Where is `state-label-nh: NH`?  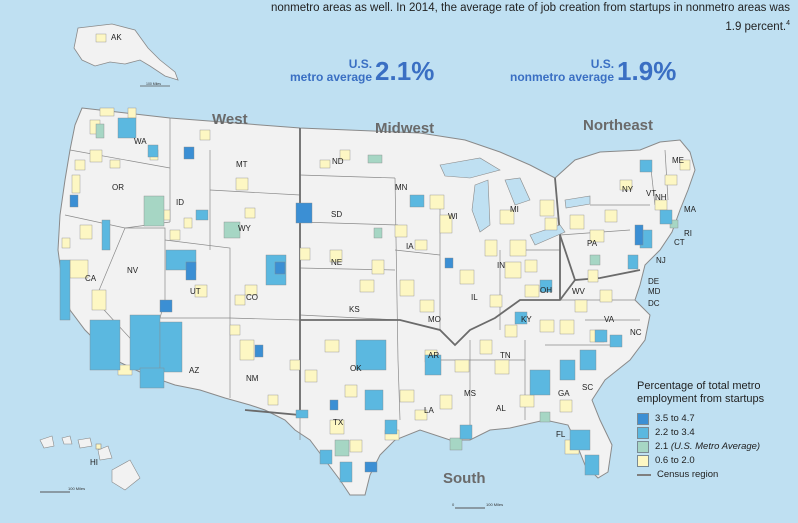
state-label-nh: NH is located at coordinates (661, 197).